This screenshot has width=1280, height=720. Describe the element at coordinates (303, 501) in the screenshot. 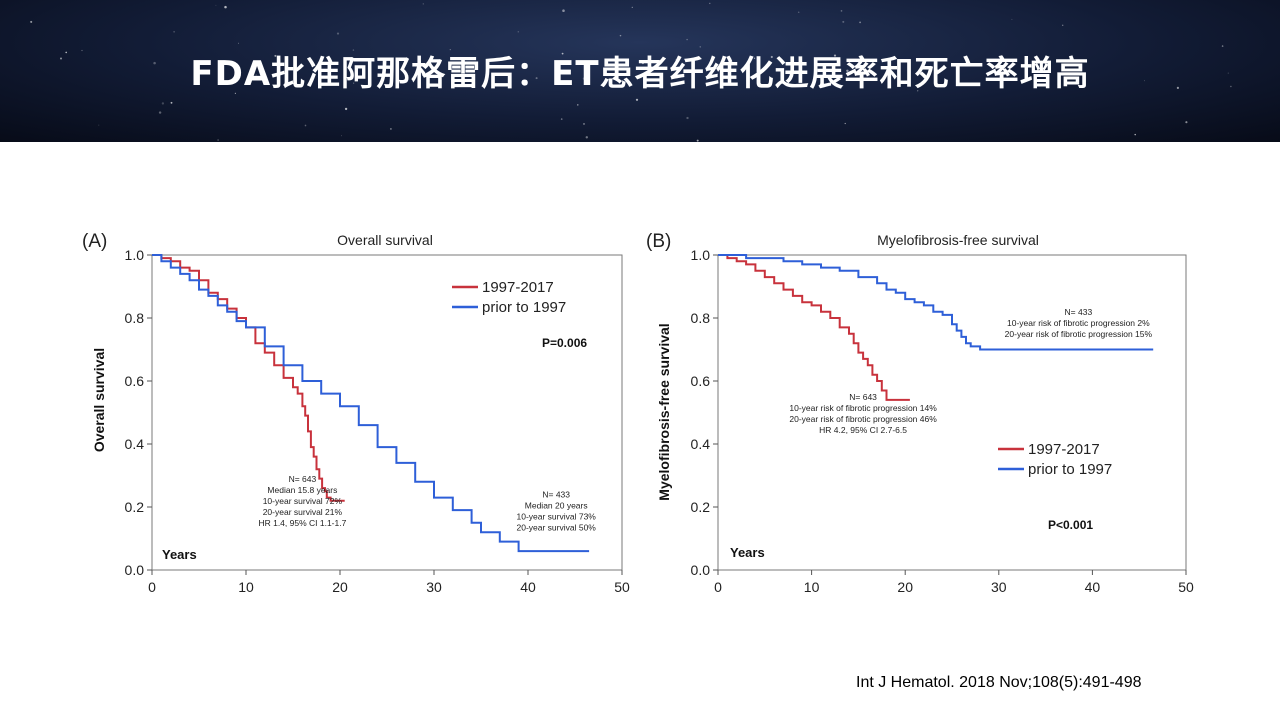

I see `annotation-text: 10-year survival 72%` at that location.